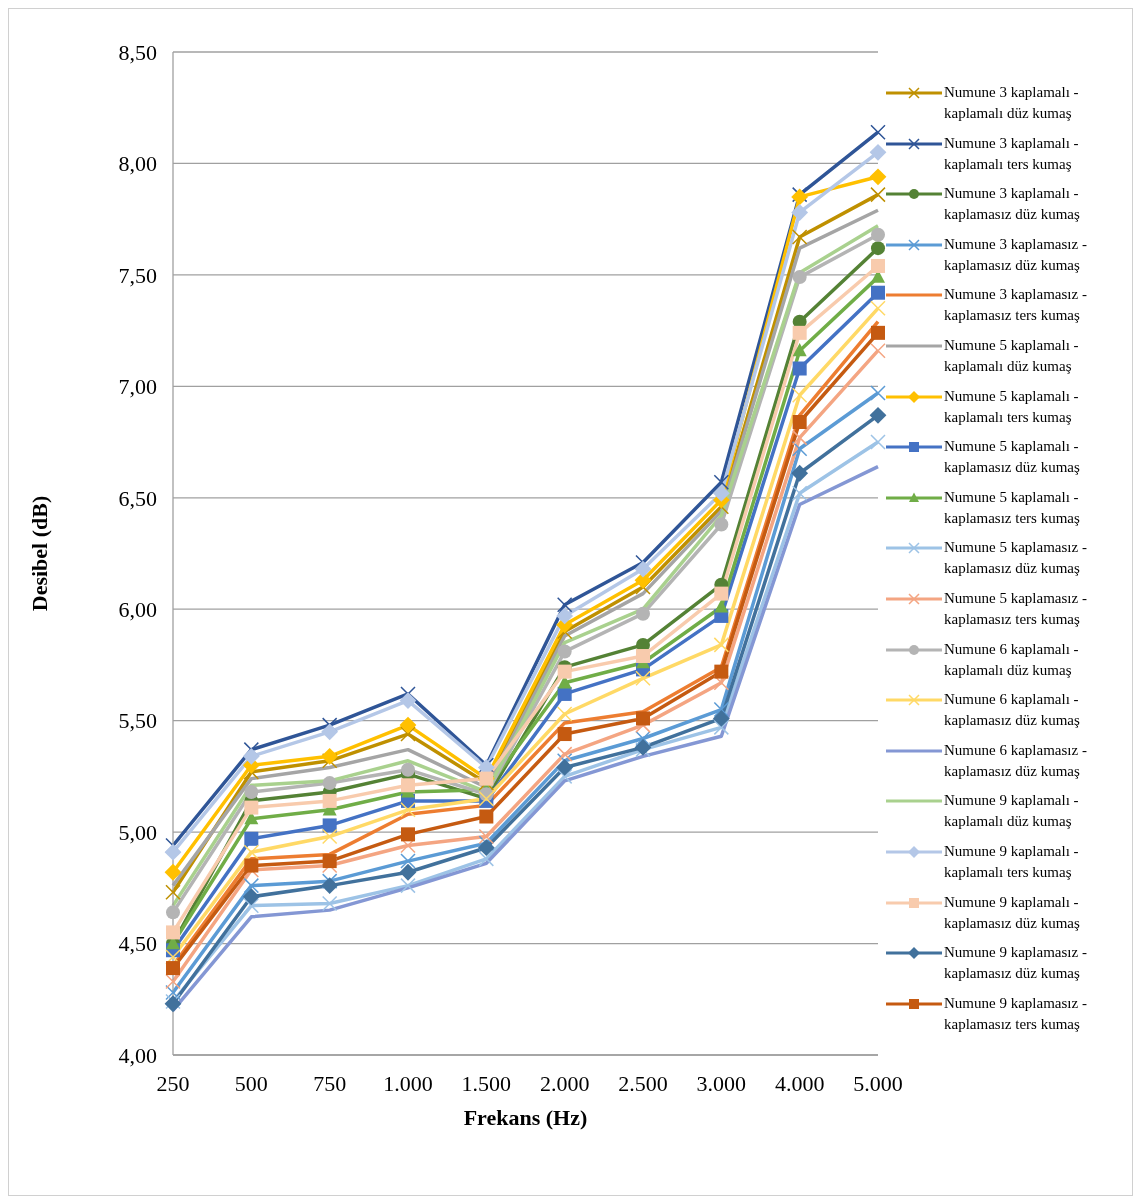 This screenshot has height=1204, width=1141. Describe the element at coordinates (1016, 254) in the screenshot. I see `legend-label: Numune 3 kaplamasız - kaplamasız düz kumaş` at that location.